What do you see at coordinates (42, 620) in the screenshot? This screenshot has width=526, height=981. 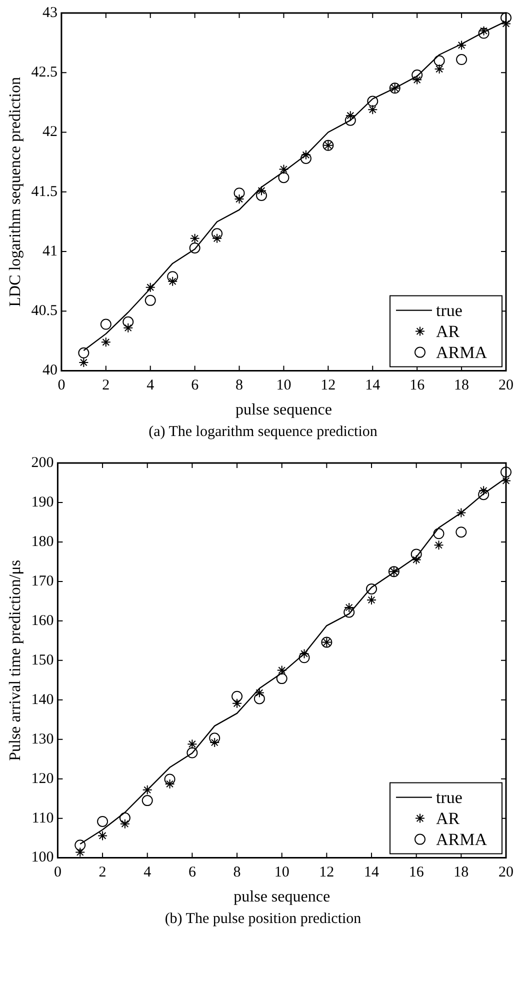 I see `y-tick-label: 160` at bounding box center [42, 620].